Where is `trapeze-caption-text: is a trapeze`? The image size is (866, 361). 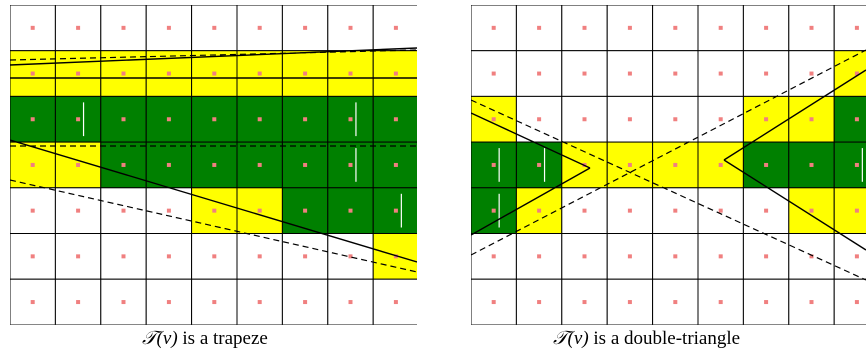 trapeze-caption-text: is a trapeze is located at coordinates (222, 338).